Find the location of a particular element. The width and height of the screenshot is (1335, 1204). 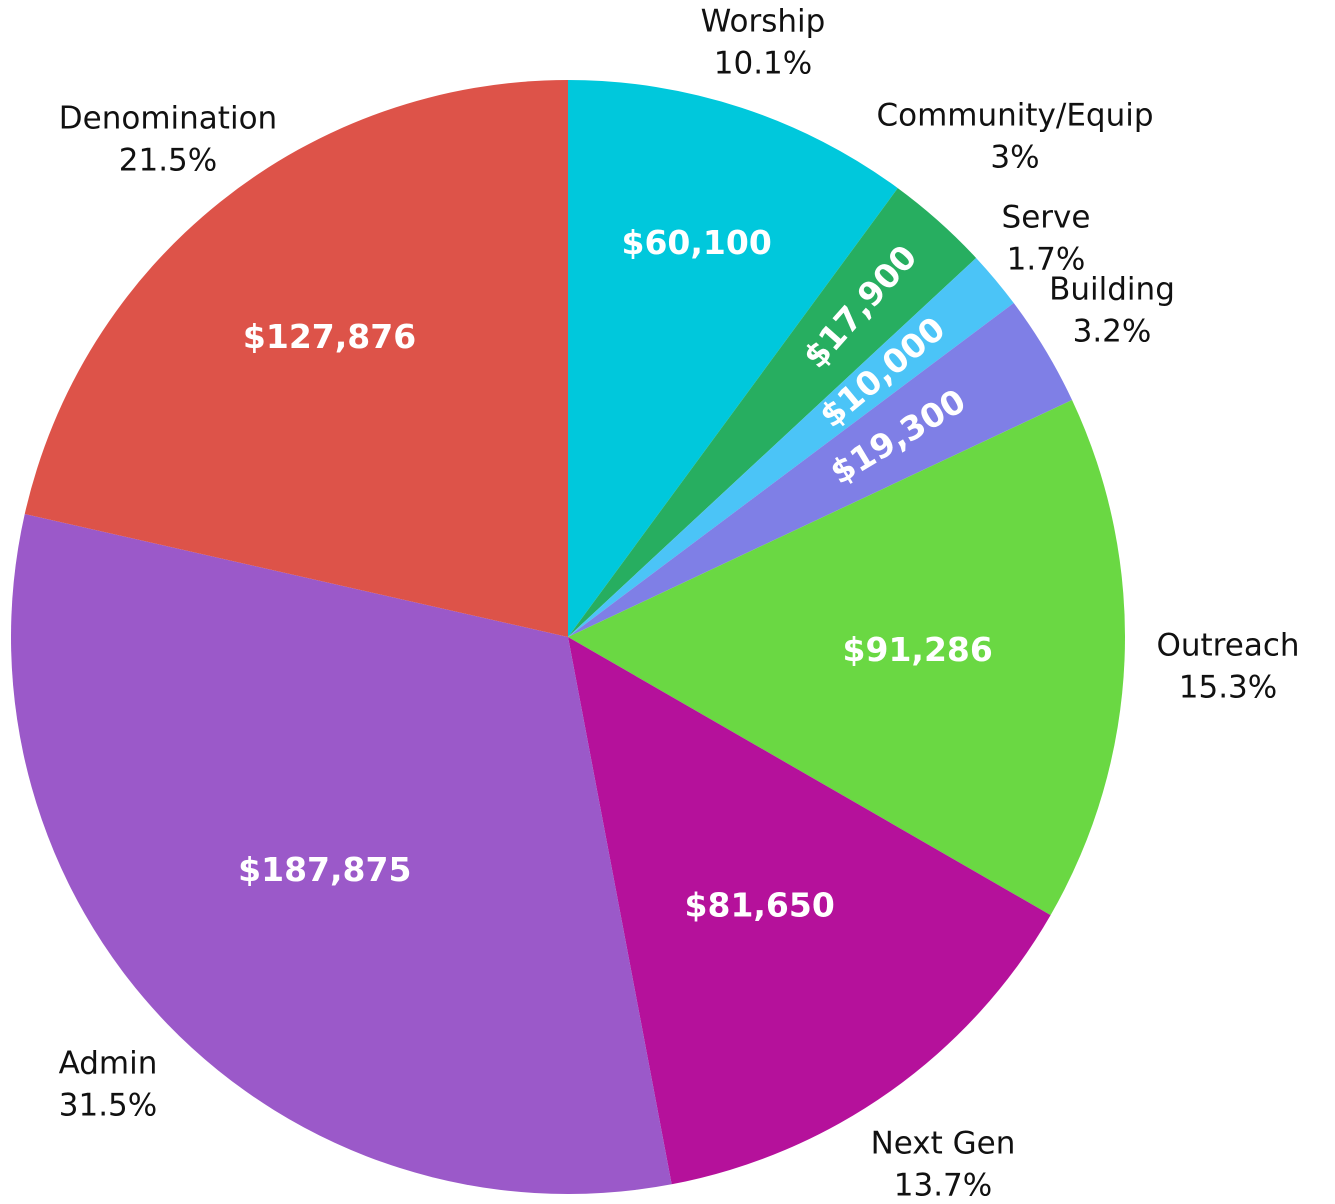

category-label: Admin is located at coordinates (108, 1064).